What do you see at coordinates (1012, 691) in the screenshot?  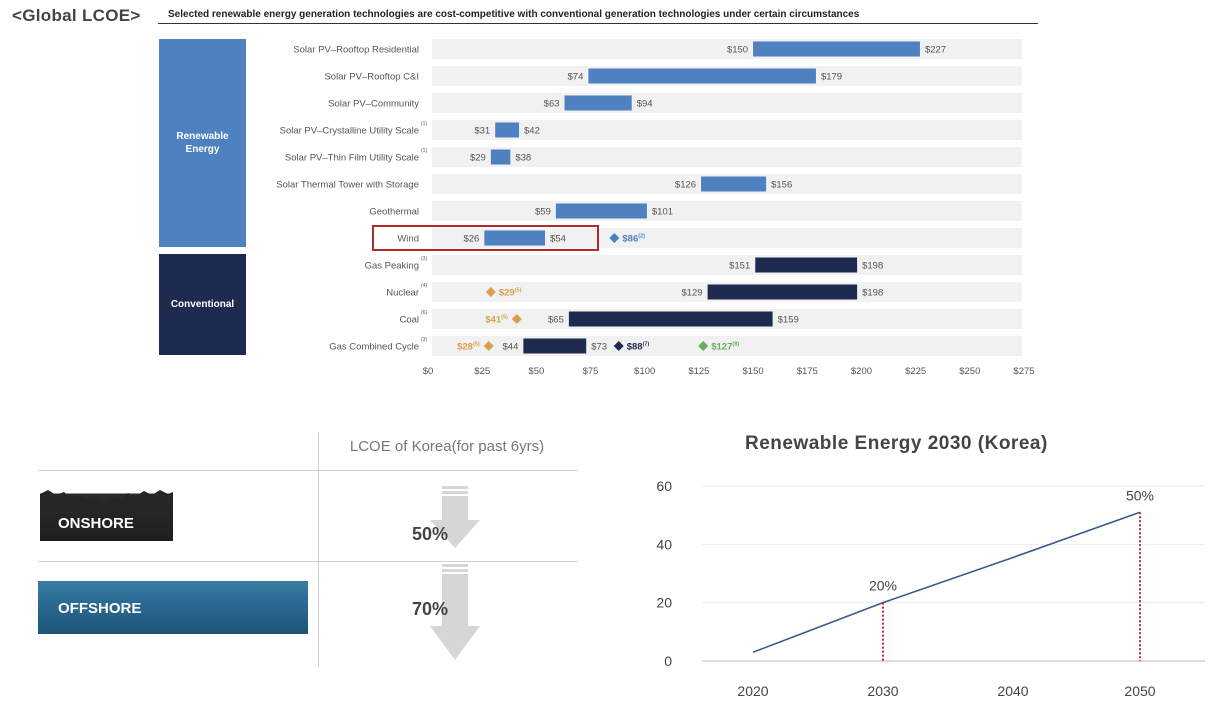 I see `x-tick-label: 2040` at bounding box center [1012, 691].